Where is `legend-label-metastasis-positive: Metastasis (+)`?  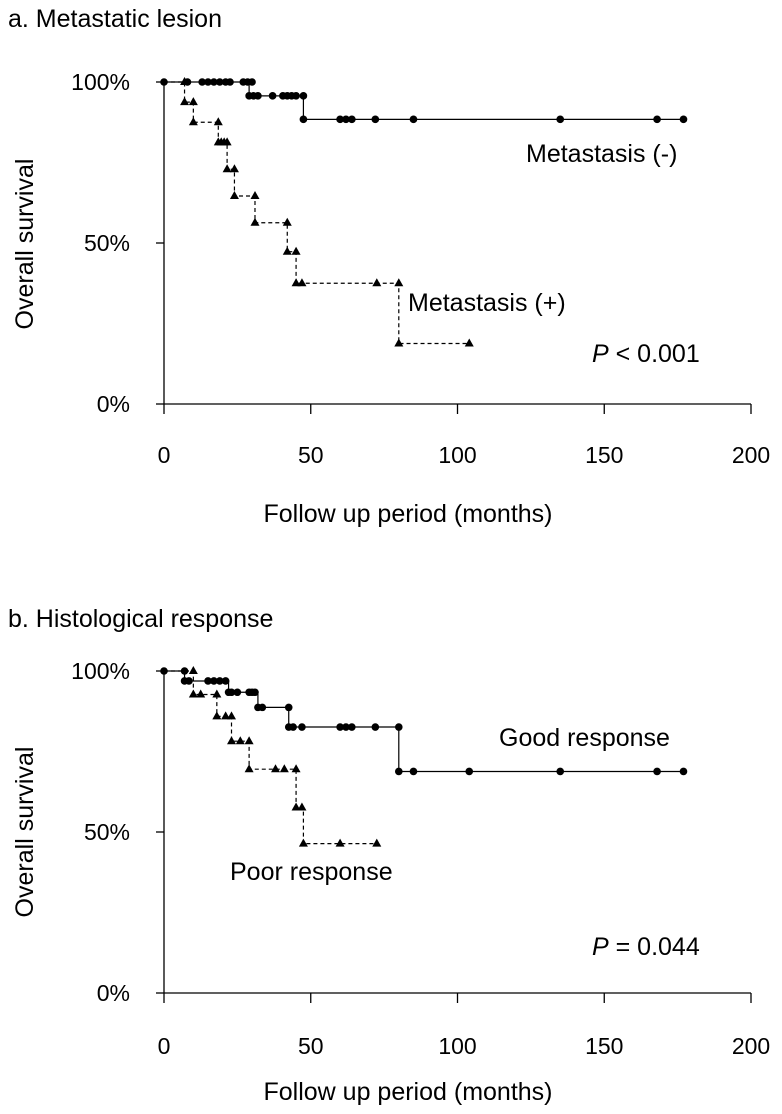 legend-label-metastasis-positive: Metastasis (+) is located at coordinates (487, 303).